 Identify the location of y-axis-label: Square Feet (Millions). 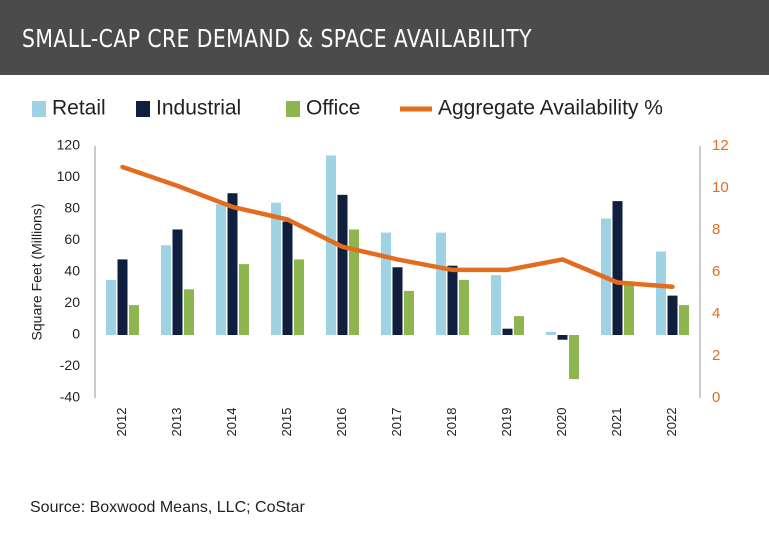
(37, 272).